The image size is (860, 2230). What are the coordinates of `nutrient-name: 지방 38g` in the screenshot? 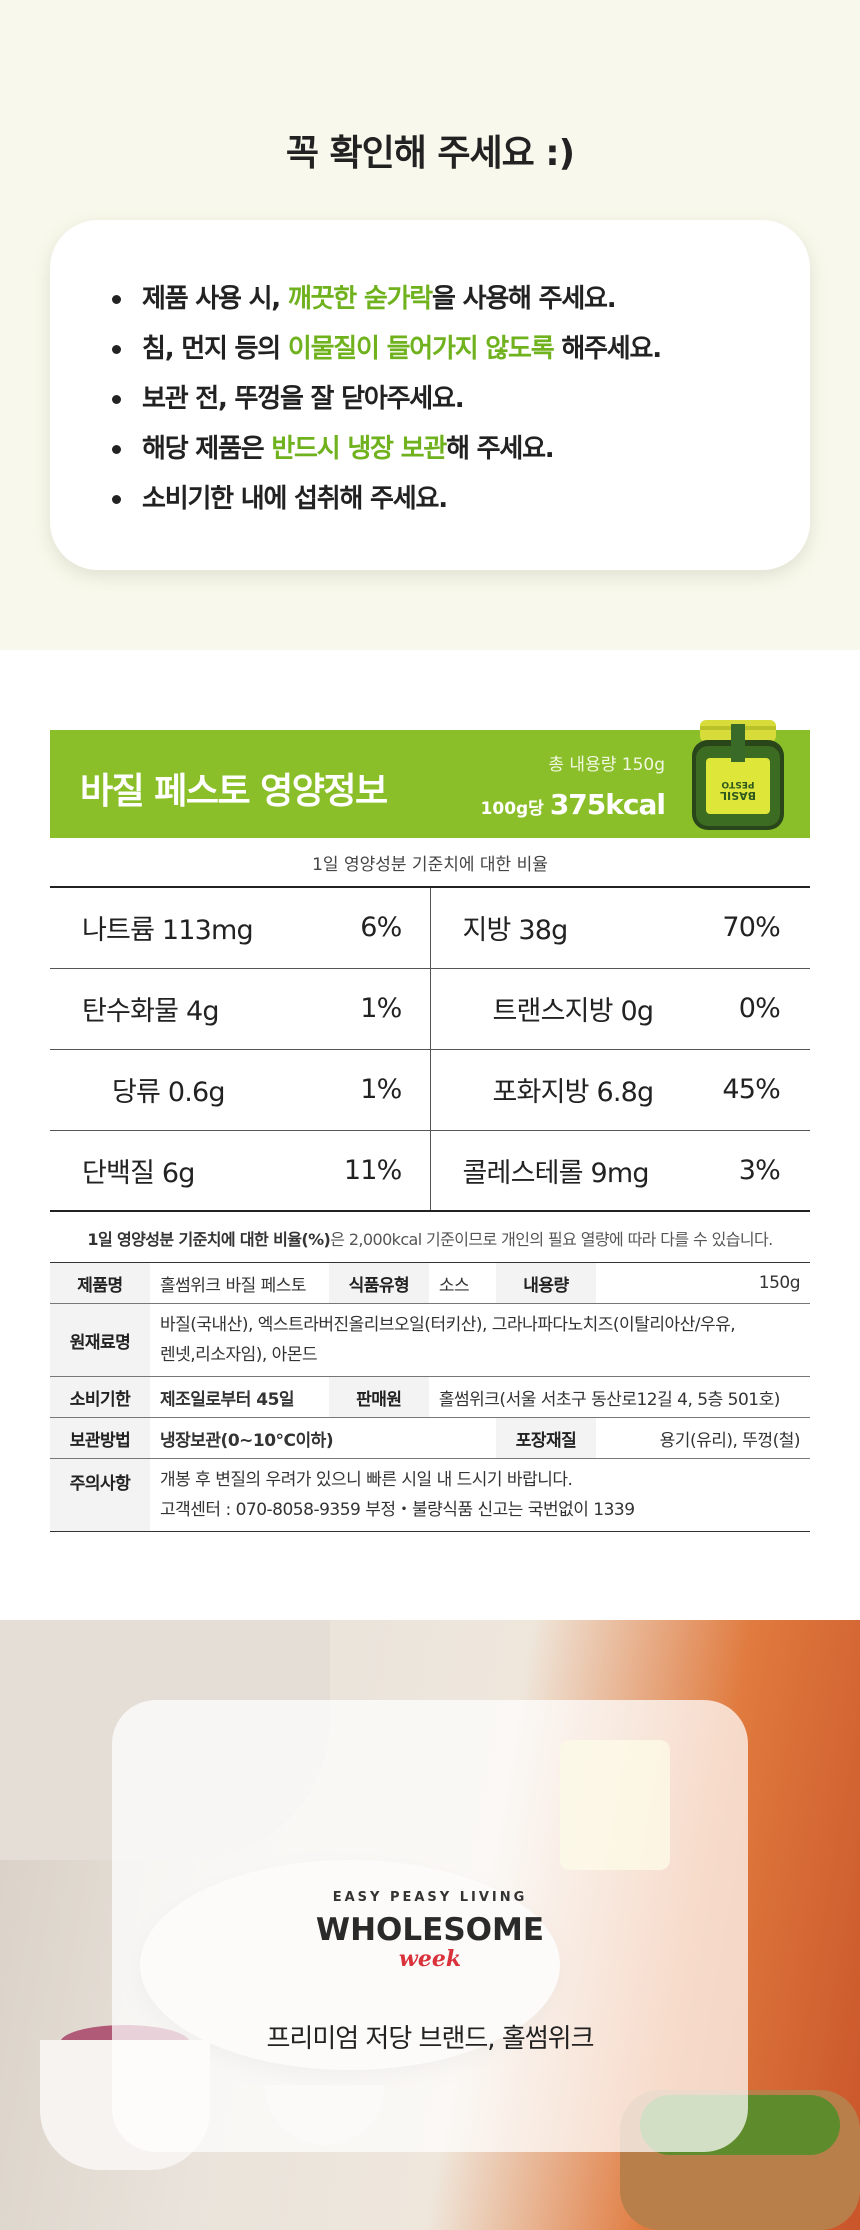 It's located at (560, 928).